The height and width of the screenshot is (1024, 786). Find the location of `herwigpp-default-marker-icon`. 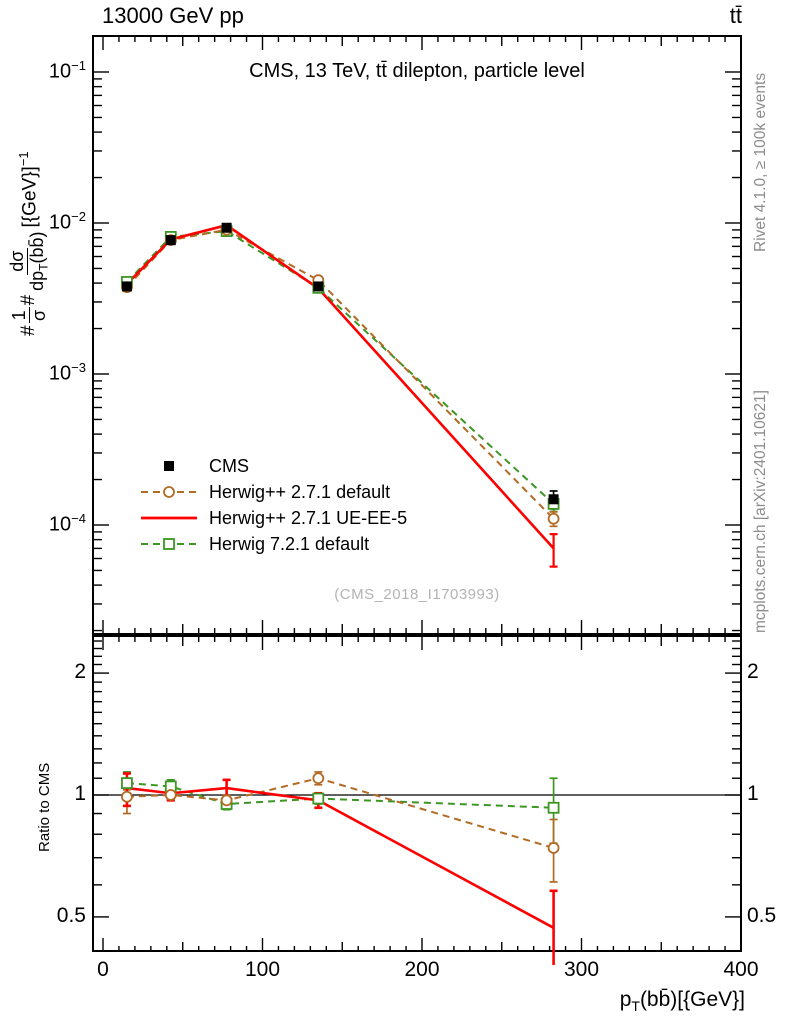

herwigpp-default-marker-icon is located at coordinates (169, 492).